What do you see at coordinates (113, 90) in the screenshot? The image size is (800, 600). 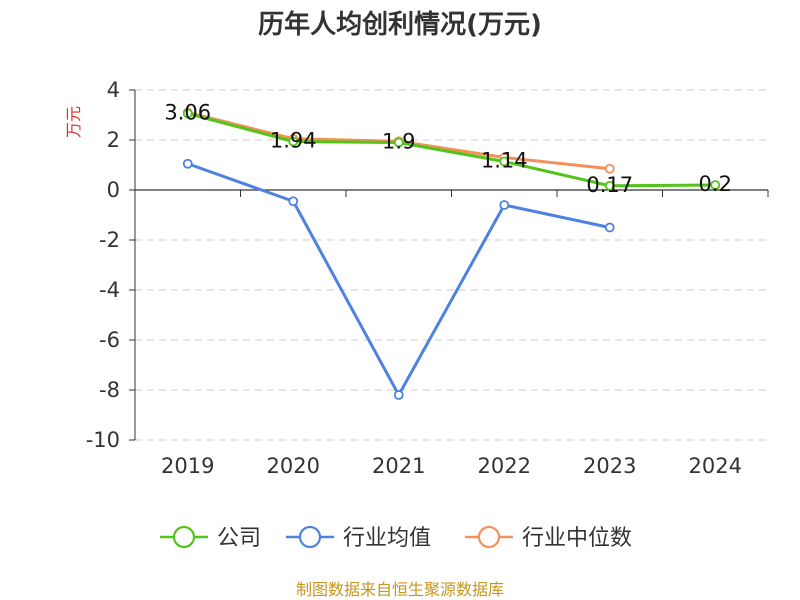 I see `y-tick-label: 4` at bounding box center [113, 90].